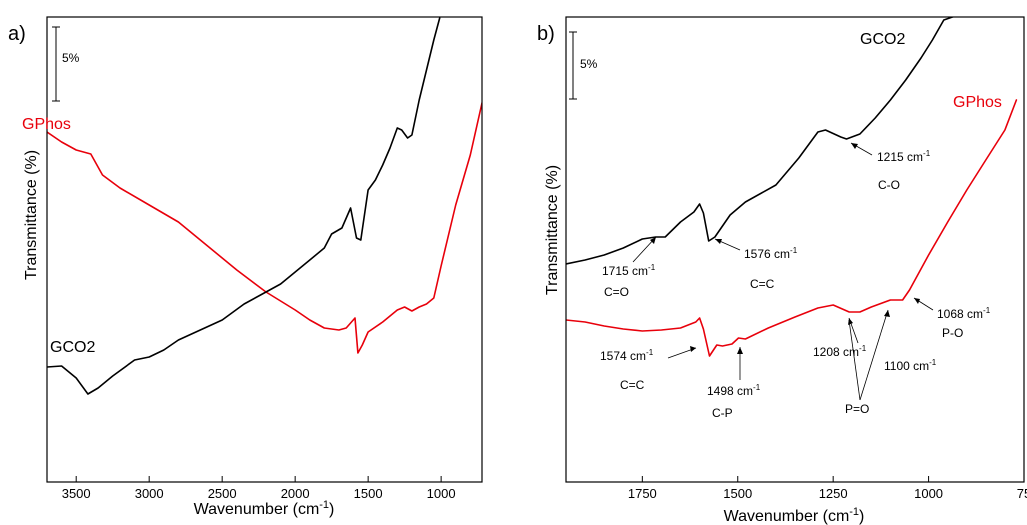 The height and width of the screenshot is (525, 1027). What do you see at coordinates (722, 413) in the screenshot?
I see `ann-c-p: C-P` at bounding box center [722, 413].